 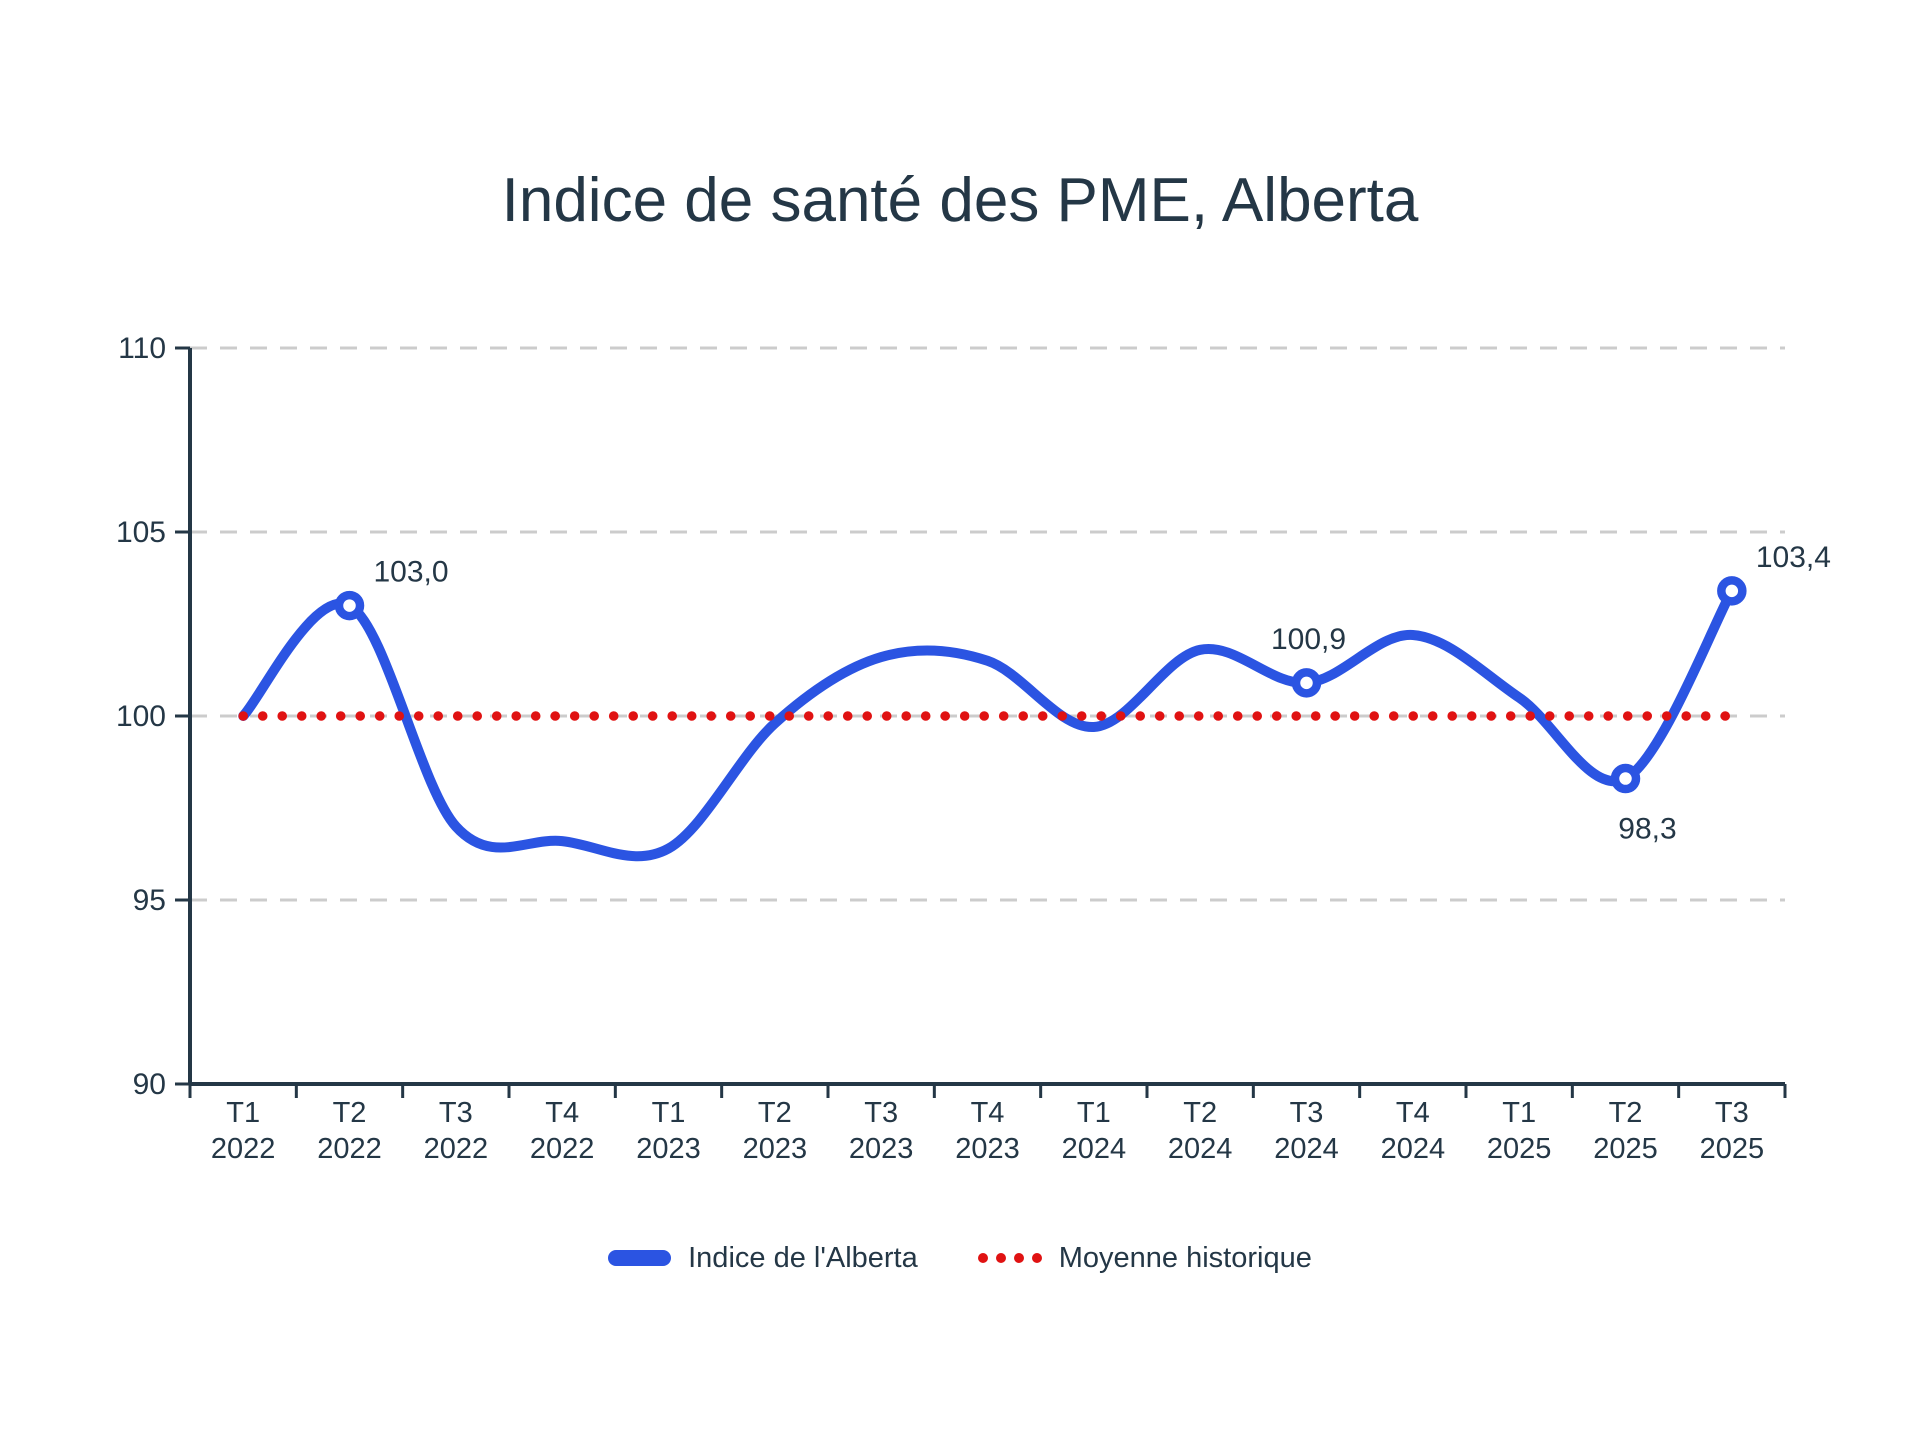 I want to click on y-tick-label: 110, so click(x=142, y=348).